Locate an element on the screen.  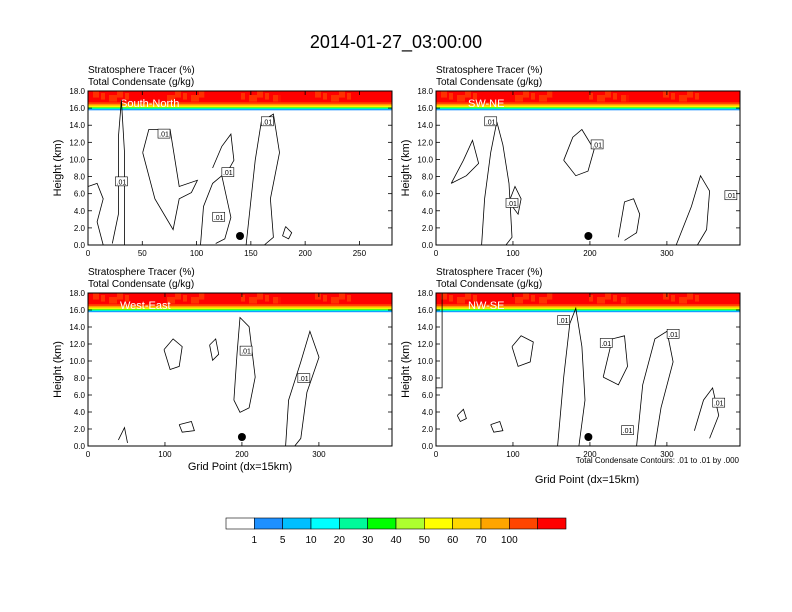
x-tick-label: 200 is located at coordinates (590, 454).